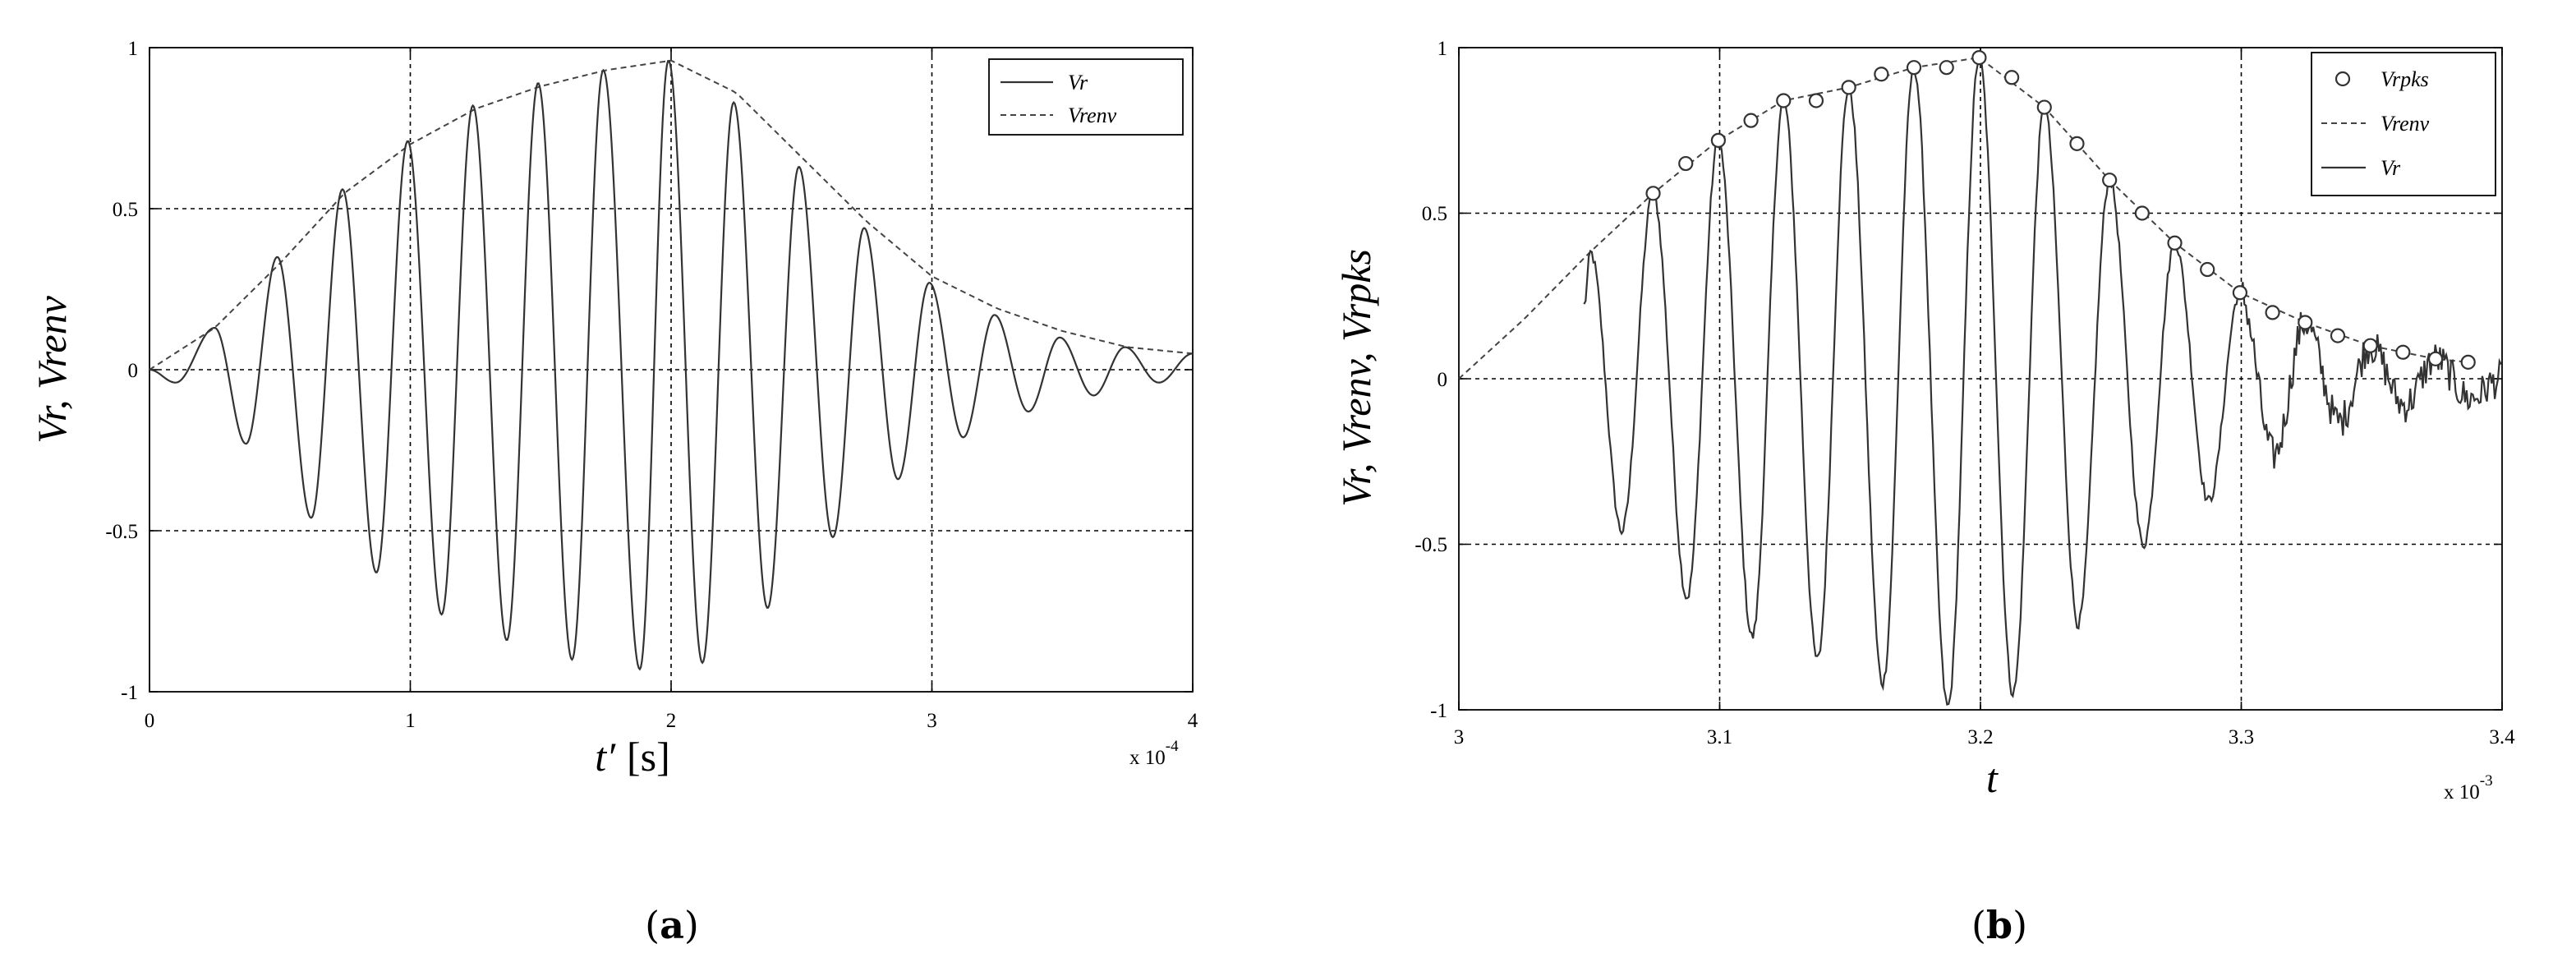 The height and width of the screenshot is (976, 2576). Describe the element at coordinates (2060, 209) in the screenshot. I see `chart-b-series-vrpks` at that location.